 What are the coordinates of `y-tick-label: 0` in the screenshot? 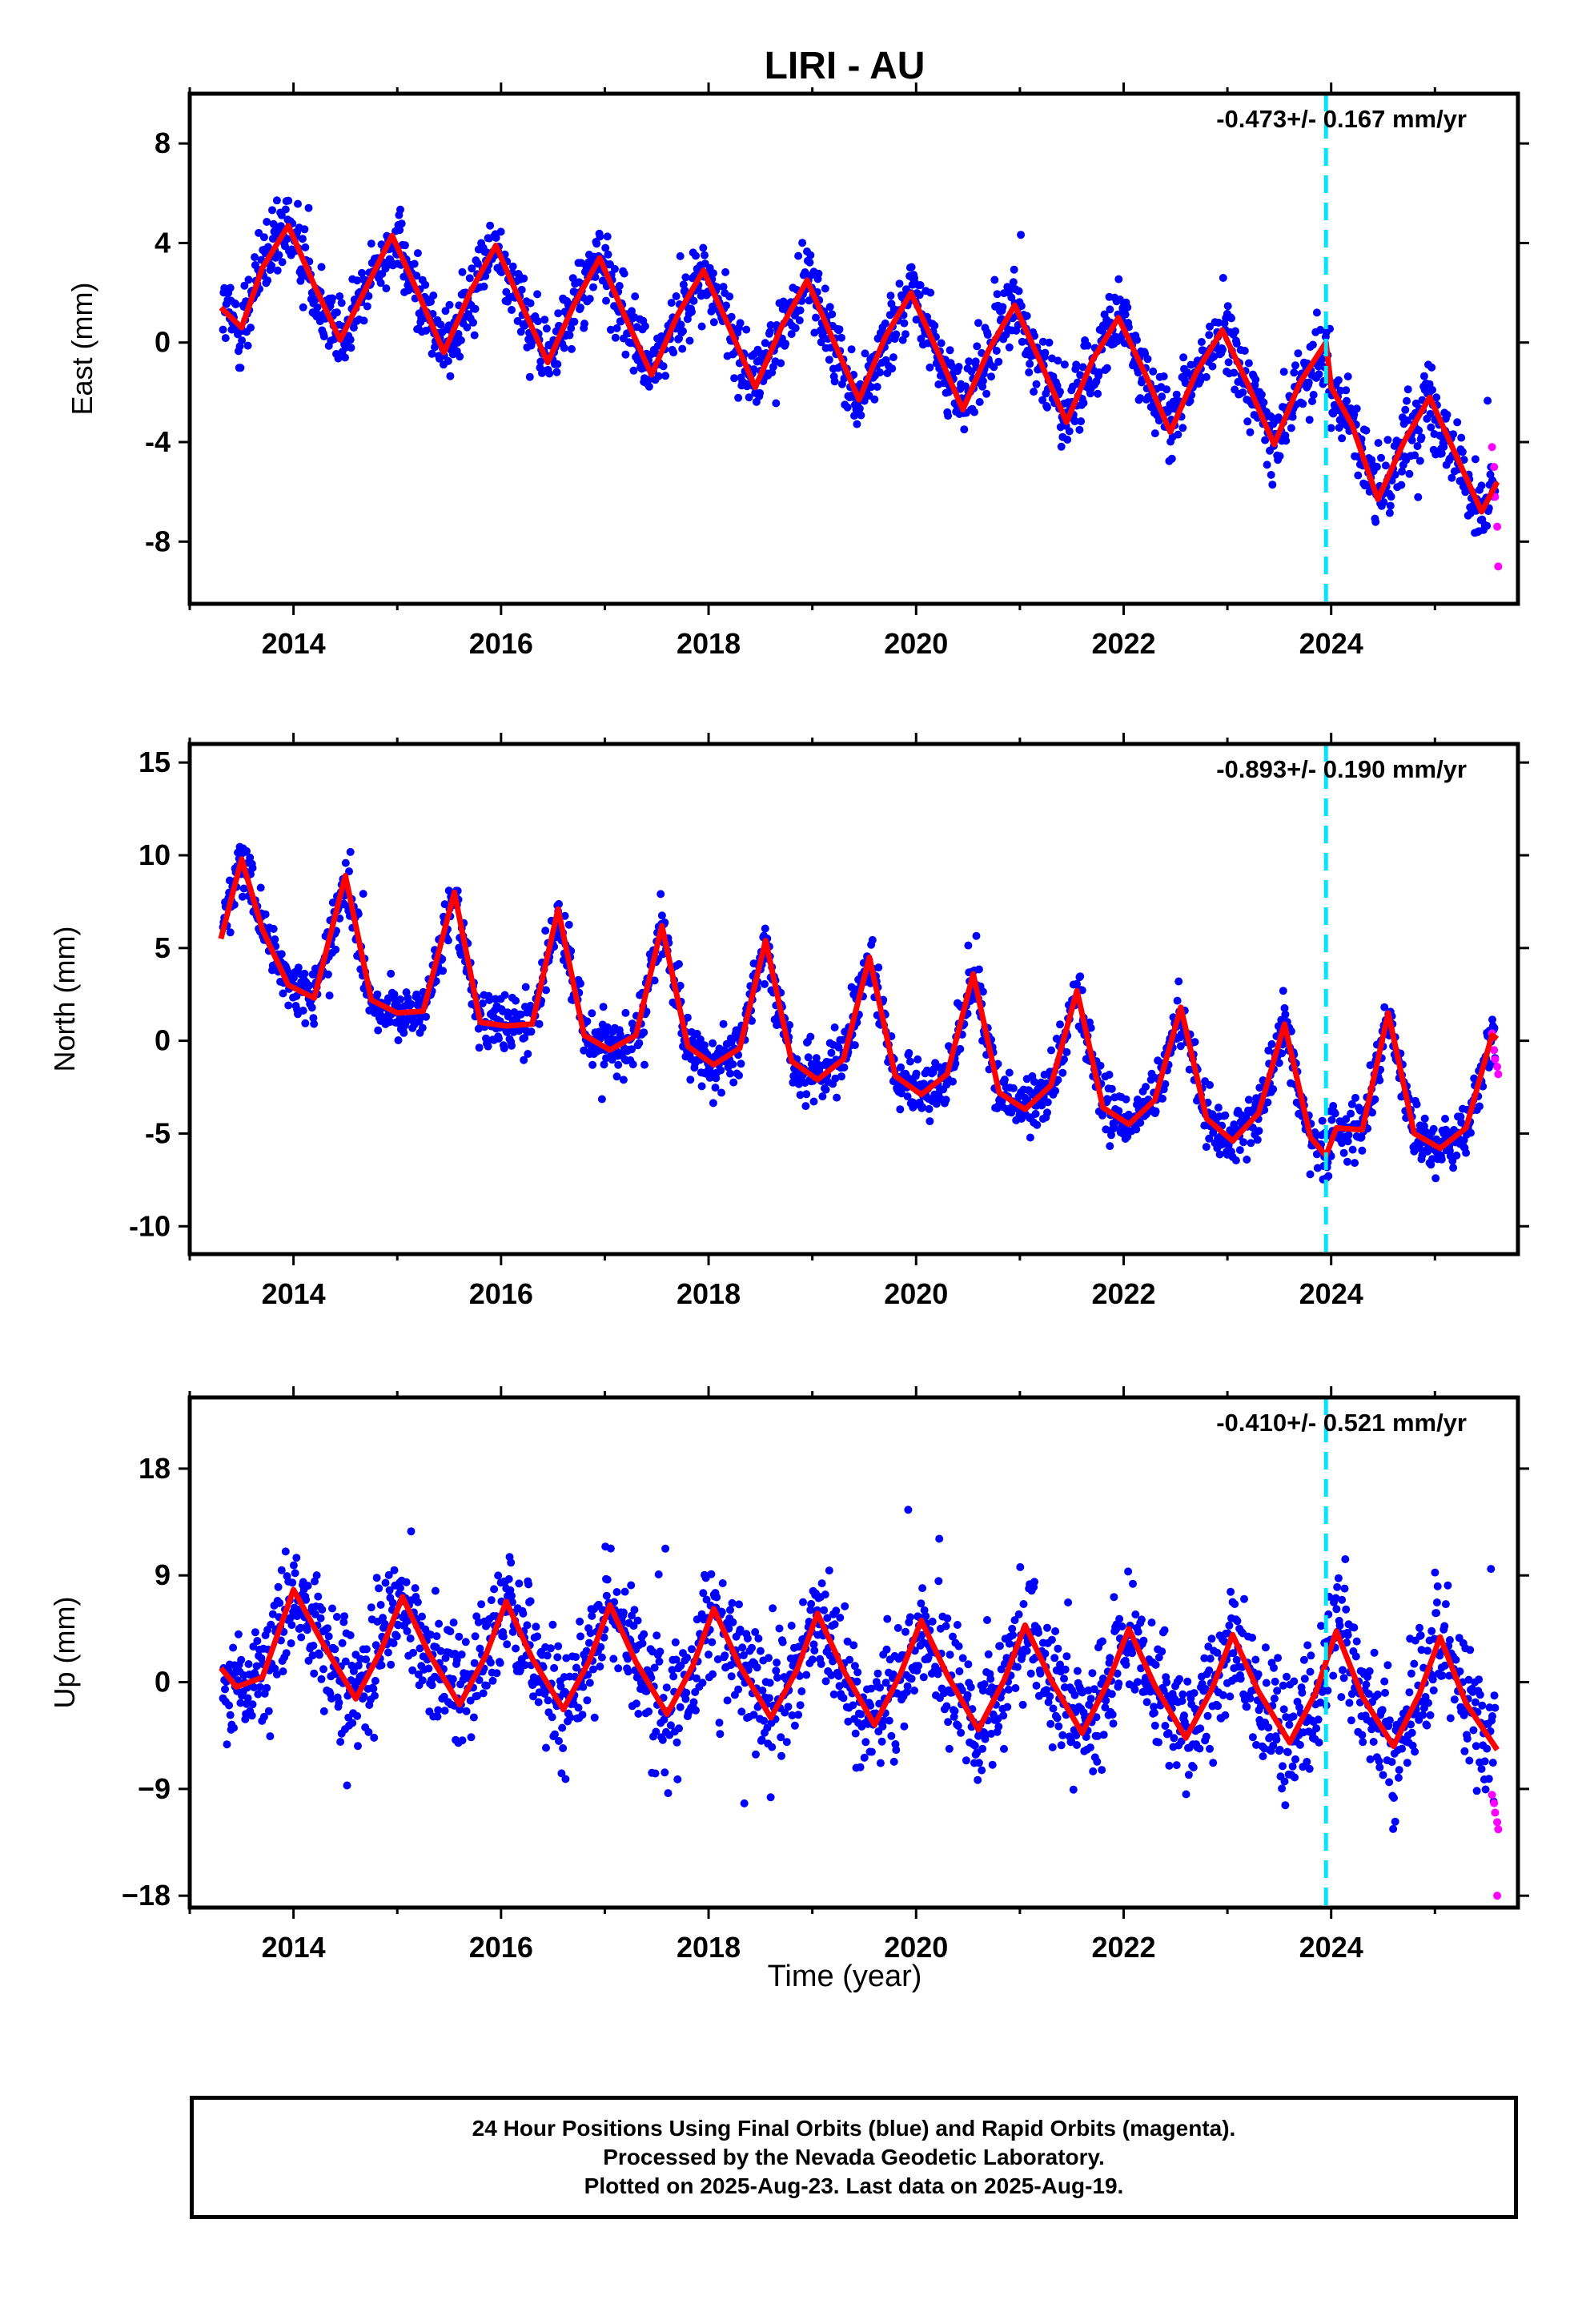 It's located at (163, 342).